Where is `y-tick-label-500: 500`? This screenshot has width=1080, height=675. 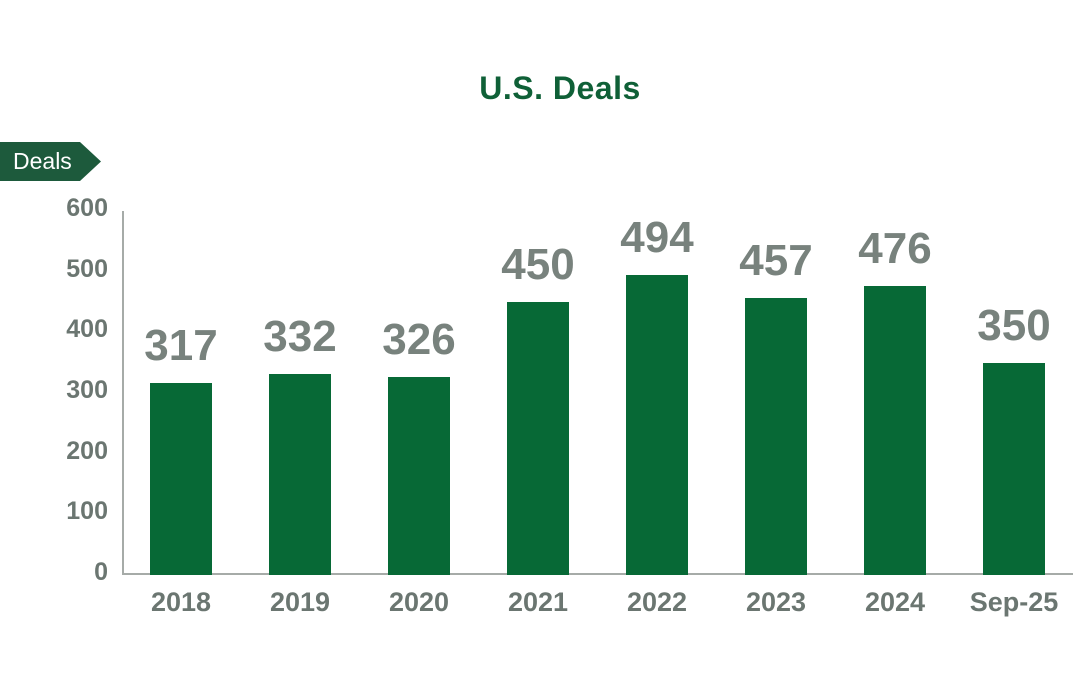
y-tick-label-500: 500 is located at coordinates (87, 268).